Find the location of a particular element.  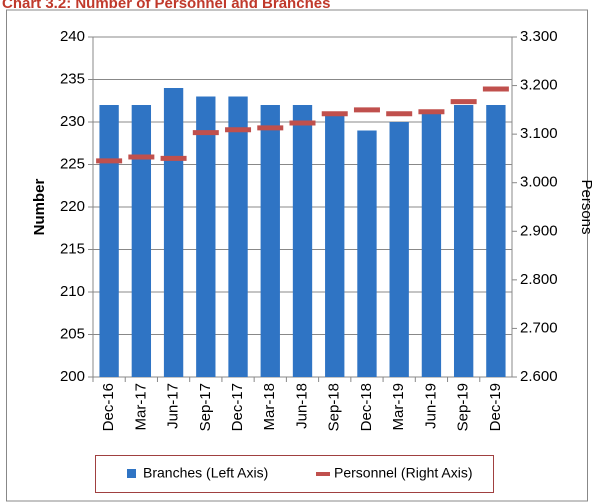

y2-tick-label: 2.600 is located at coordinates (539, 376).